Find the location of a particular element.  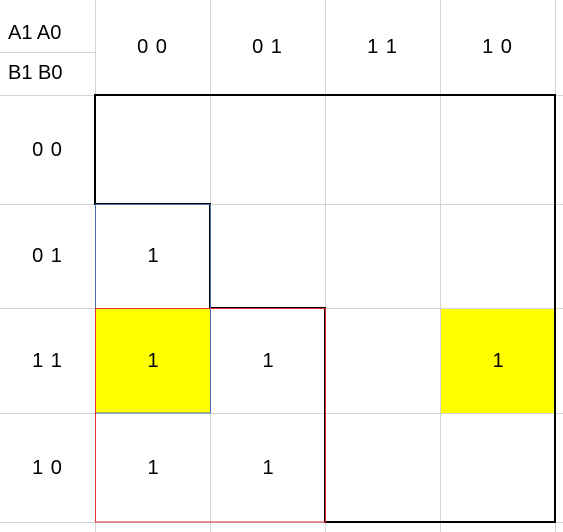

highlight-cell-r3-c4 is located at coordinates (498, 361).